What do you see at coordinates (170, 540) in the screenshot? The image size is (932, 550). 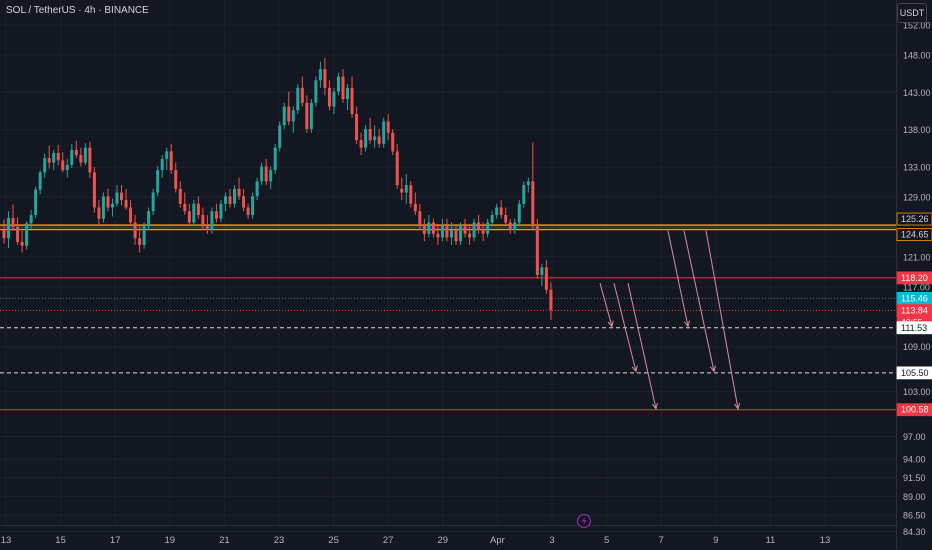 I see `time-tick-label: 19` at bounding box center [170, 540].